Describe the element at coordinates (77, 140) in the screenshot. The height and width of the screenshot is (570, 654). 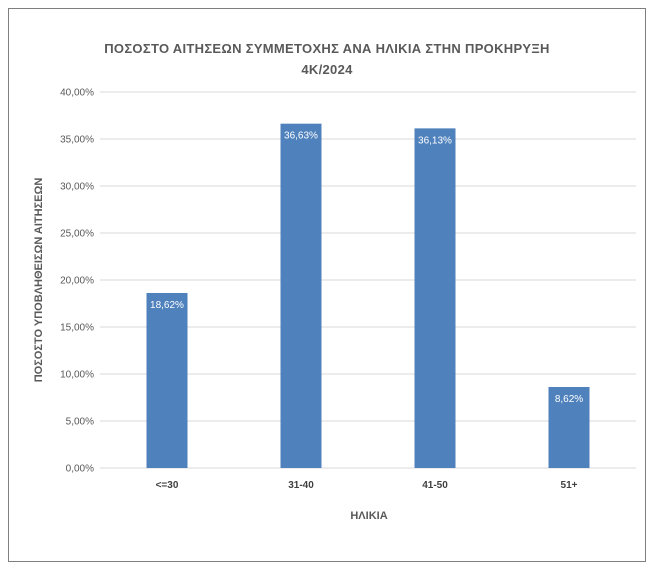
I see `y-tick-label: 35,00%` at that location.